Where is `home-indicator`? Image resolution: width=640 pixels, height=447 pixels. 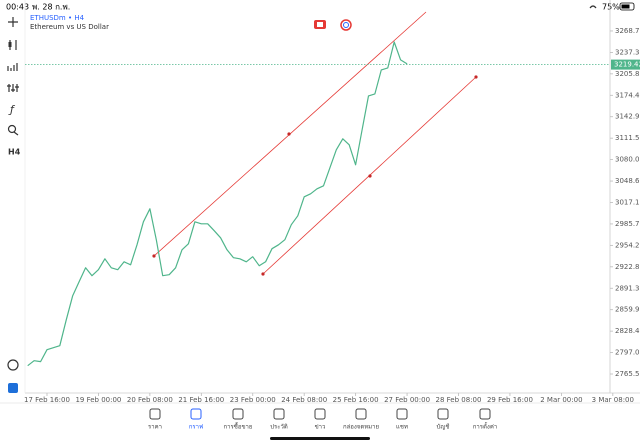
home-indicator is located at coordinates (320, 438).